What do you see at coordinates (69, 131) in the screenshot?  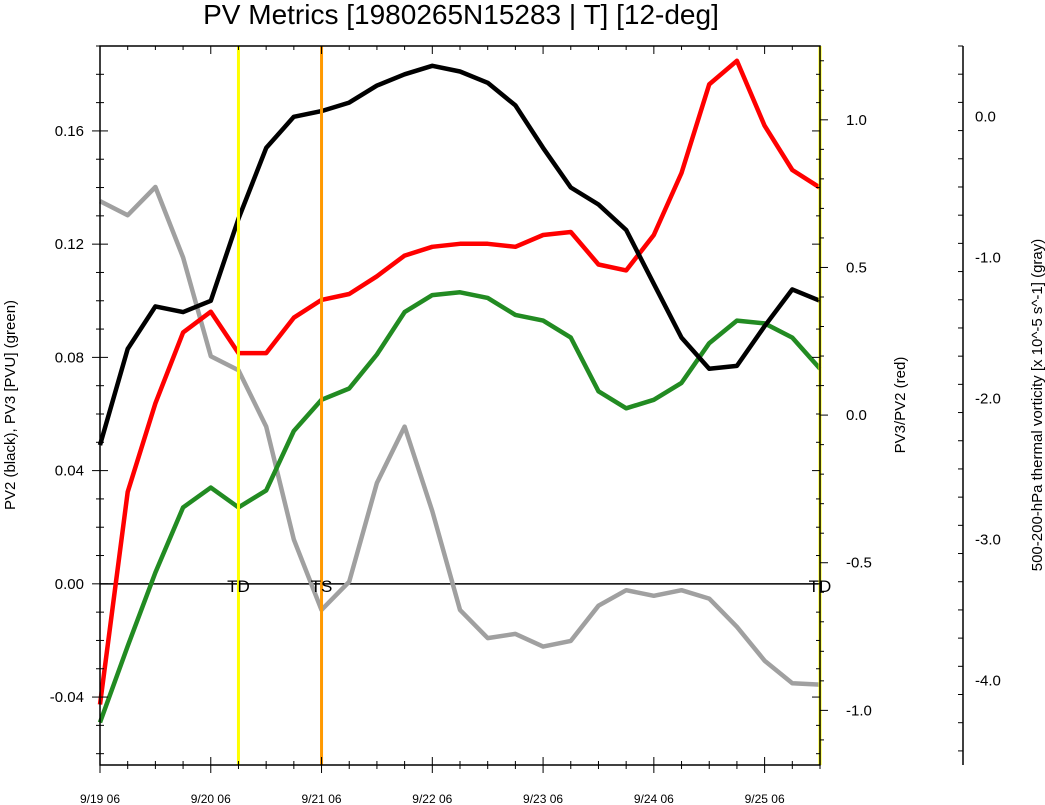 I see `left-tick-label: 0.16` at bounding box center [69, 131].